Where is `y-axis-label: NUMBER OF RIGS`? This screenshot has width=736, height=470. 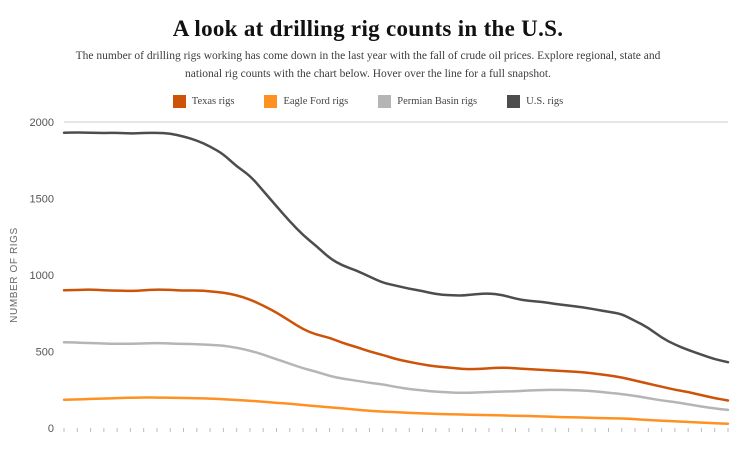
y-axis-label: NUMBER OF RIGS is located at coordinates (14, 275).